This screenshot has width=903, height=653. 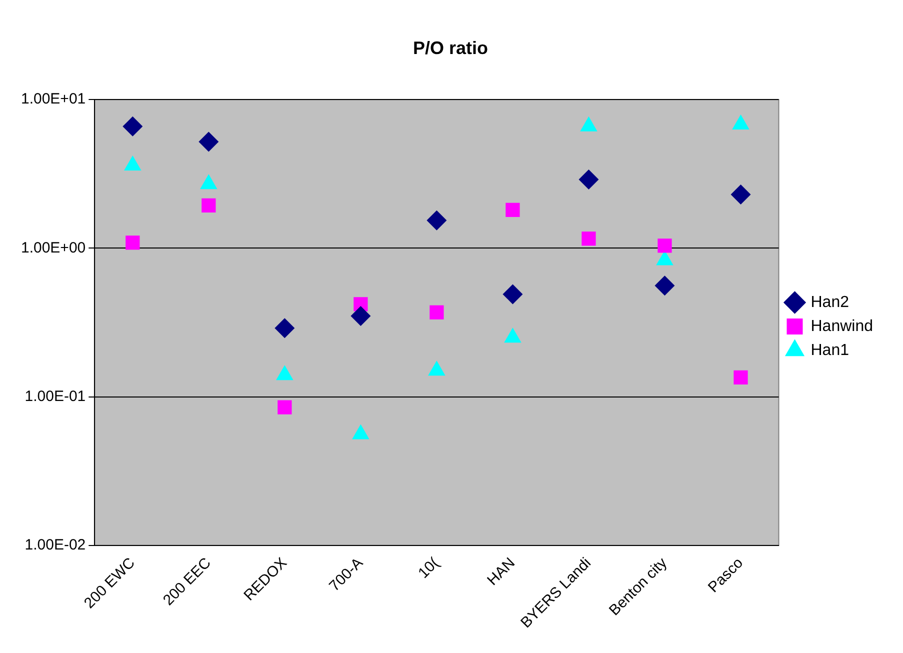 What do you see at coordinates (428, 568) in the screenshot?
I see `x-tick-label: 10(` at bounding box center [428, 568].